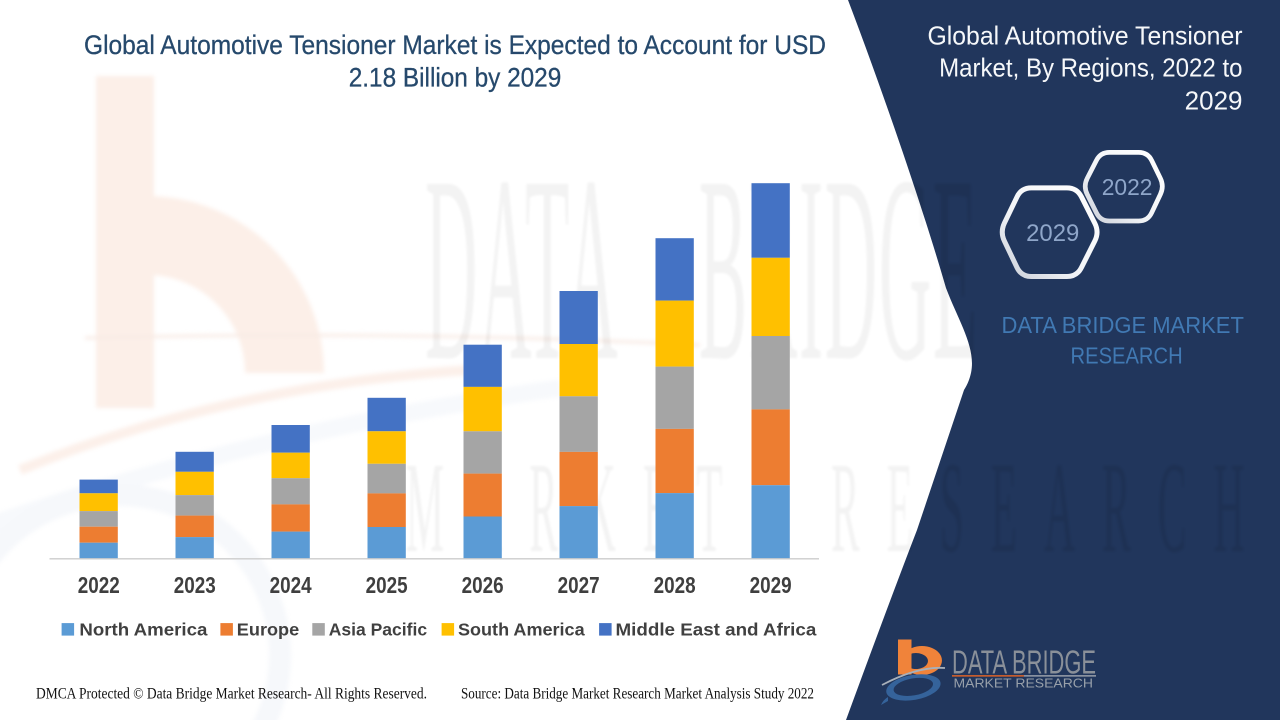 Image resolution: width=1280 pixels, height=720 pixels. I want to click on svg-text: North America, so click(143, 630).